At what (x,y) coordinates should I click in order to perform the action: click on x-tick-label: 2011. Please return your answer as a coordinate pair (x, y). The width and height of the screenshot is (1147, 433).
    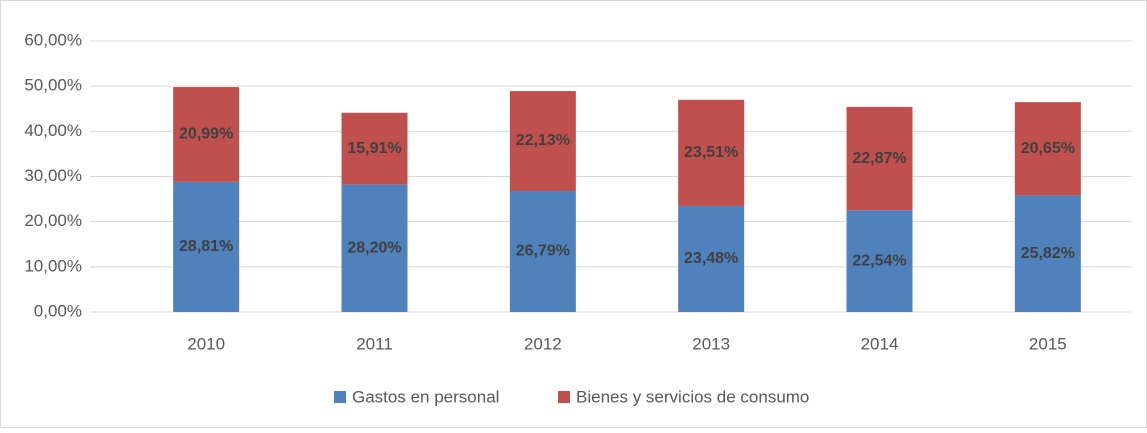
    Looking at the image, I should click on (374, 343).